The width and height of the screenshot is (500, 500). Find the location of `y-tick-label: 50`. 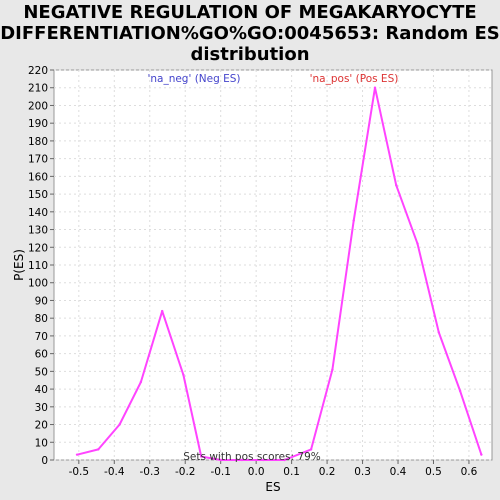

y-tick-label: 50 is located at coordinates (41, 372).